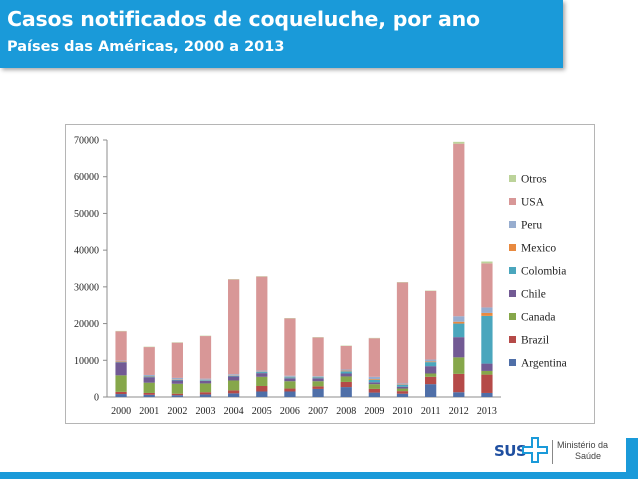  Describe the element at coordinates (121, 346) in the screenshot. I see `bar-usa-2000` at that location.